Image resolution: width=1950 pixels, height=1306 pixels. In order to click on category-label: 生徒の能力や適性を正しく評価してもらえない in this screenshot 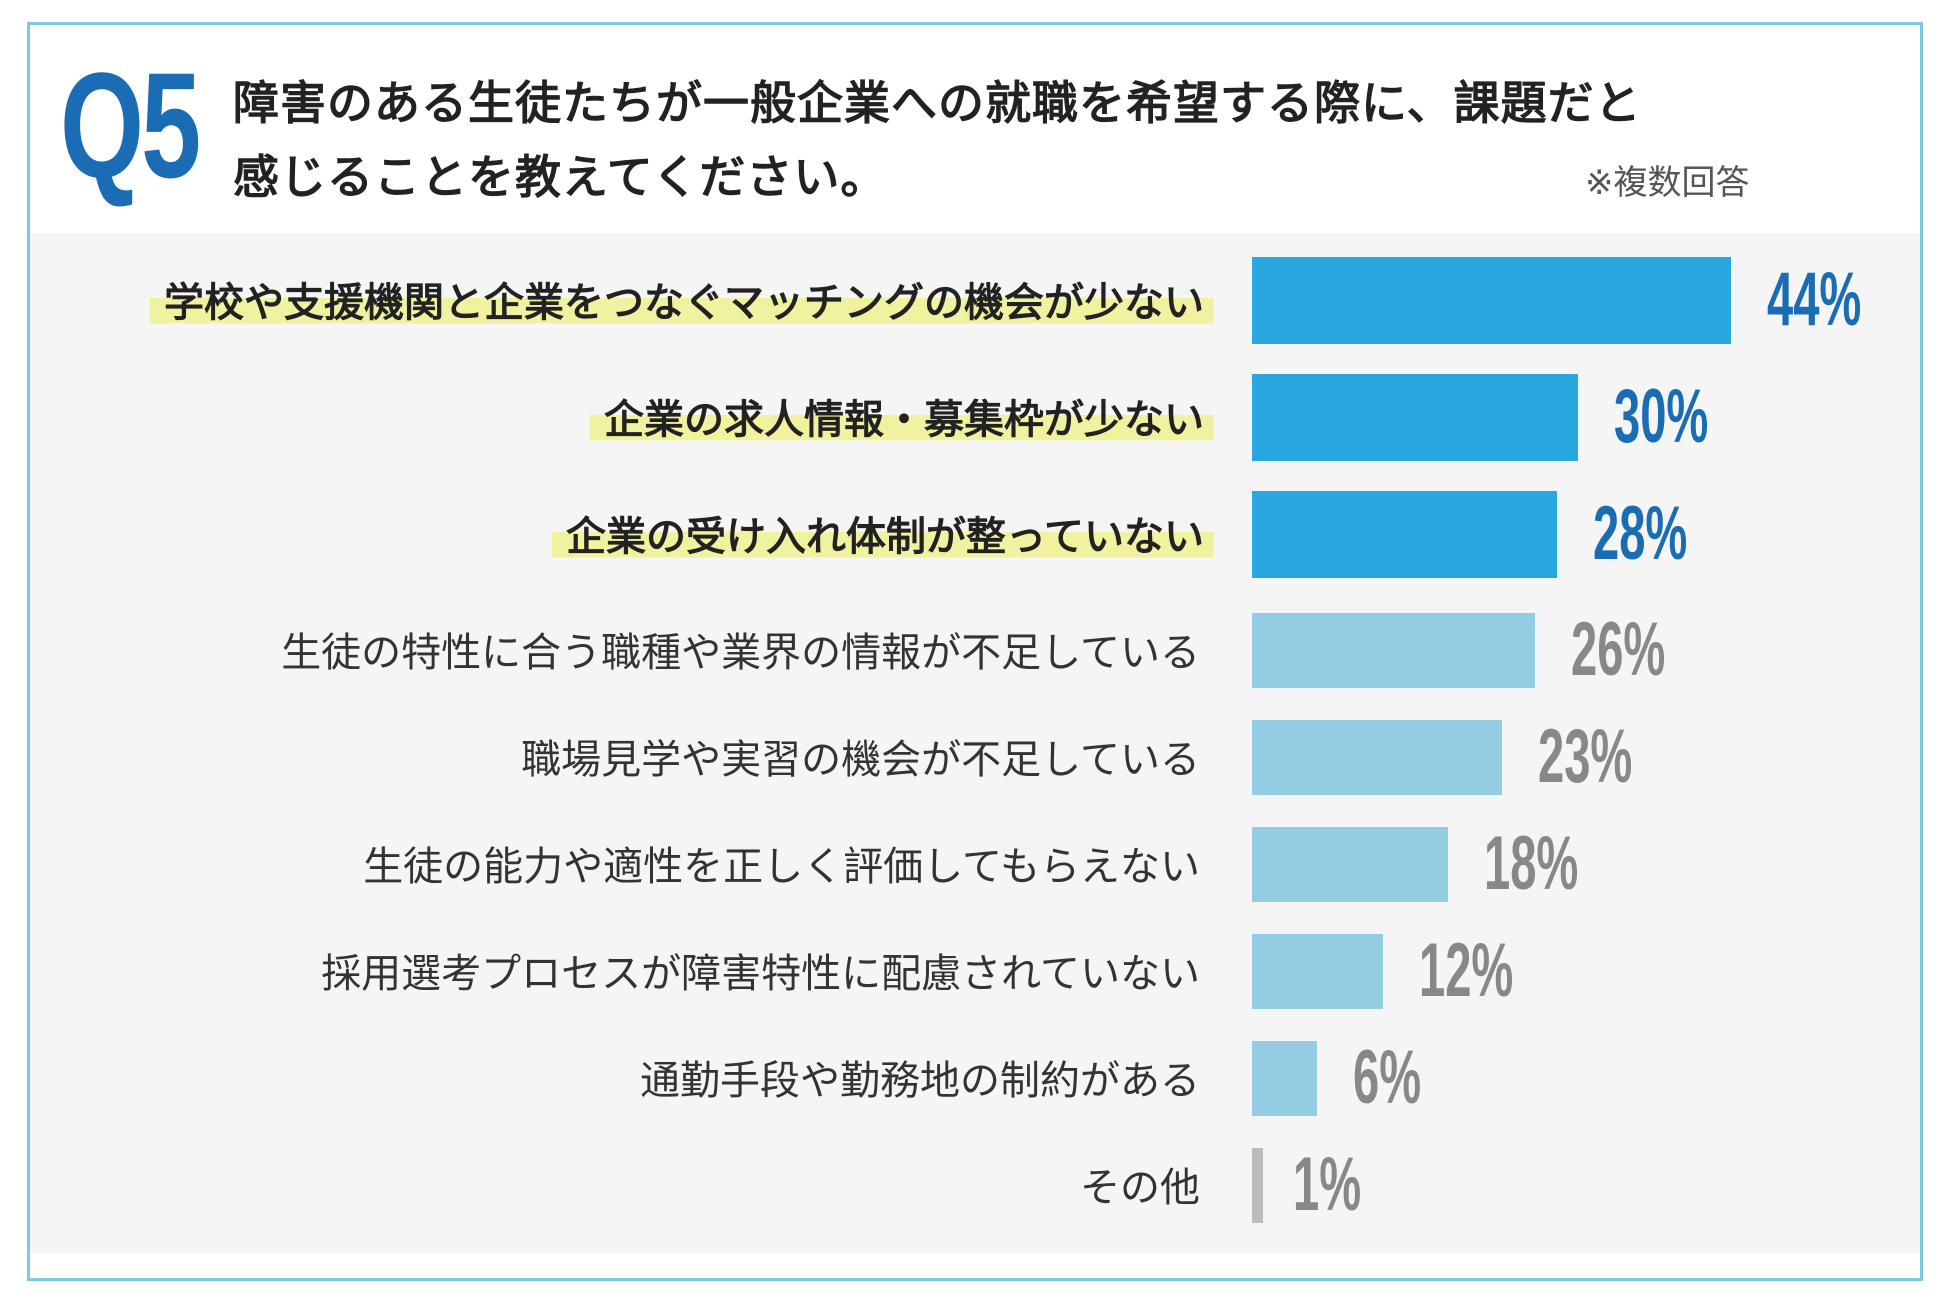, I will do `click(781, 867)`.